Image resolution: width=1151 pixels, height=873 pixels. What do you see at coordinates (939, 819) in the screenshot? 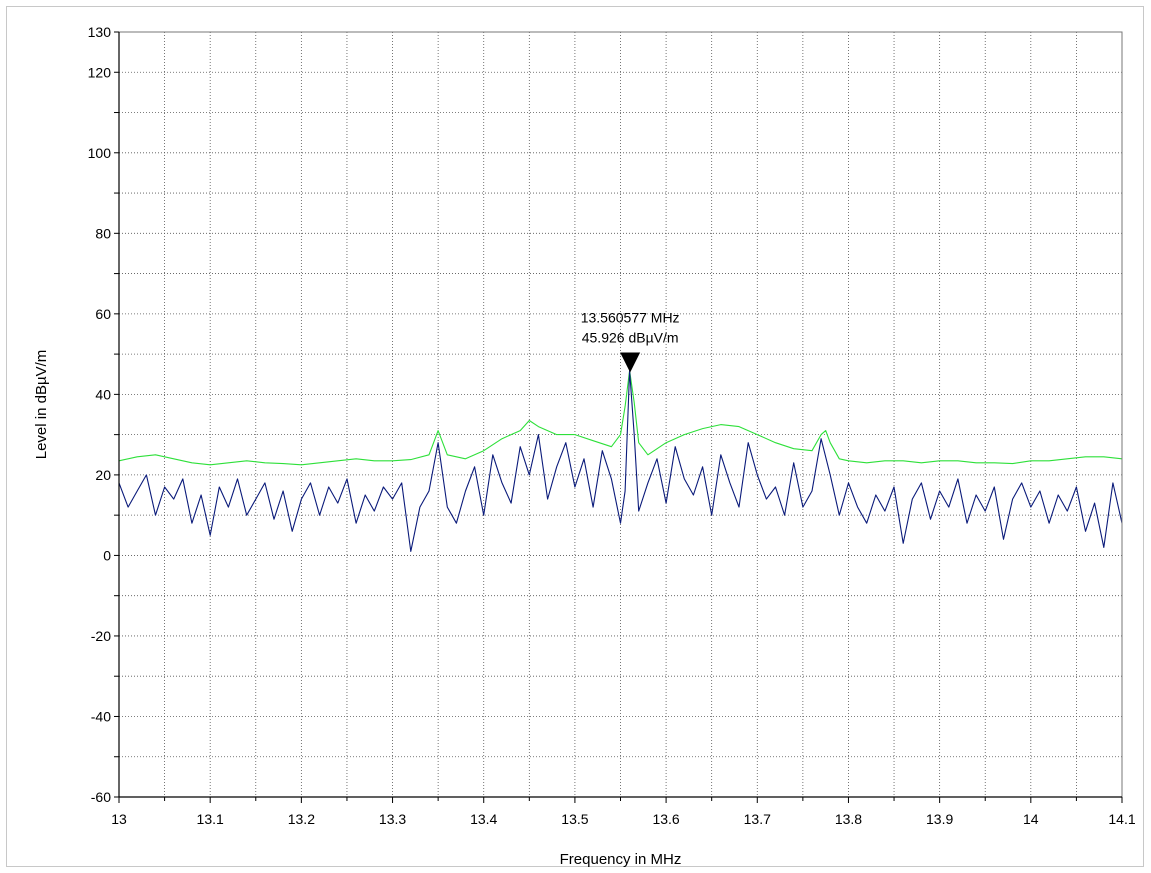
I see `x-tick-label: 13.9` at bounding box center [939, 819].